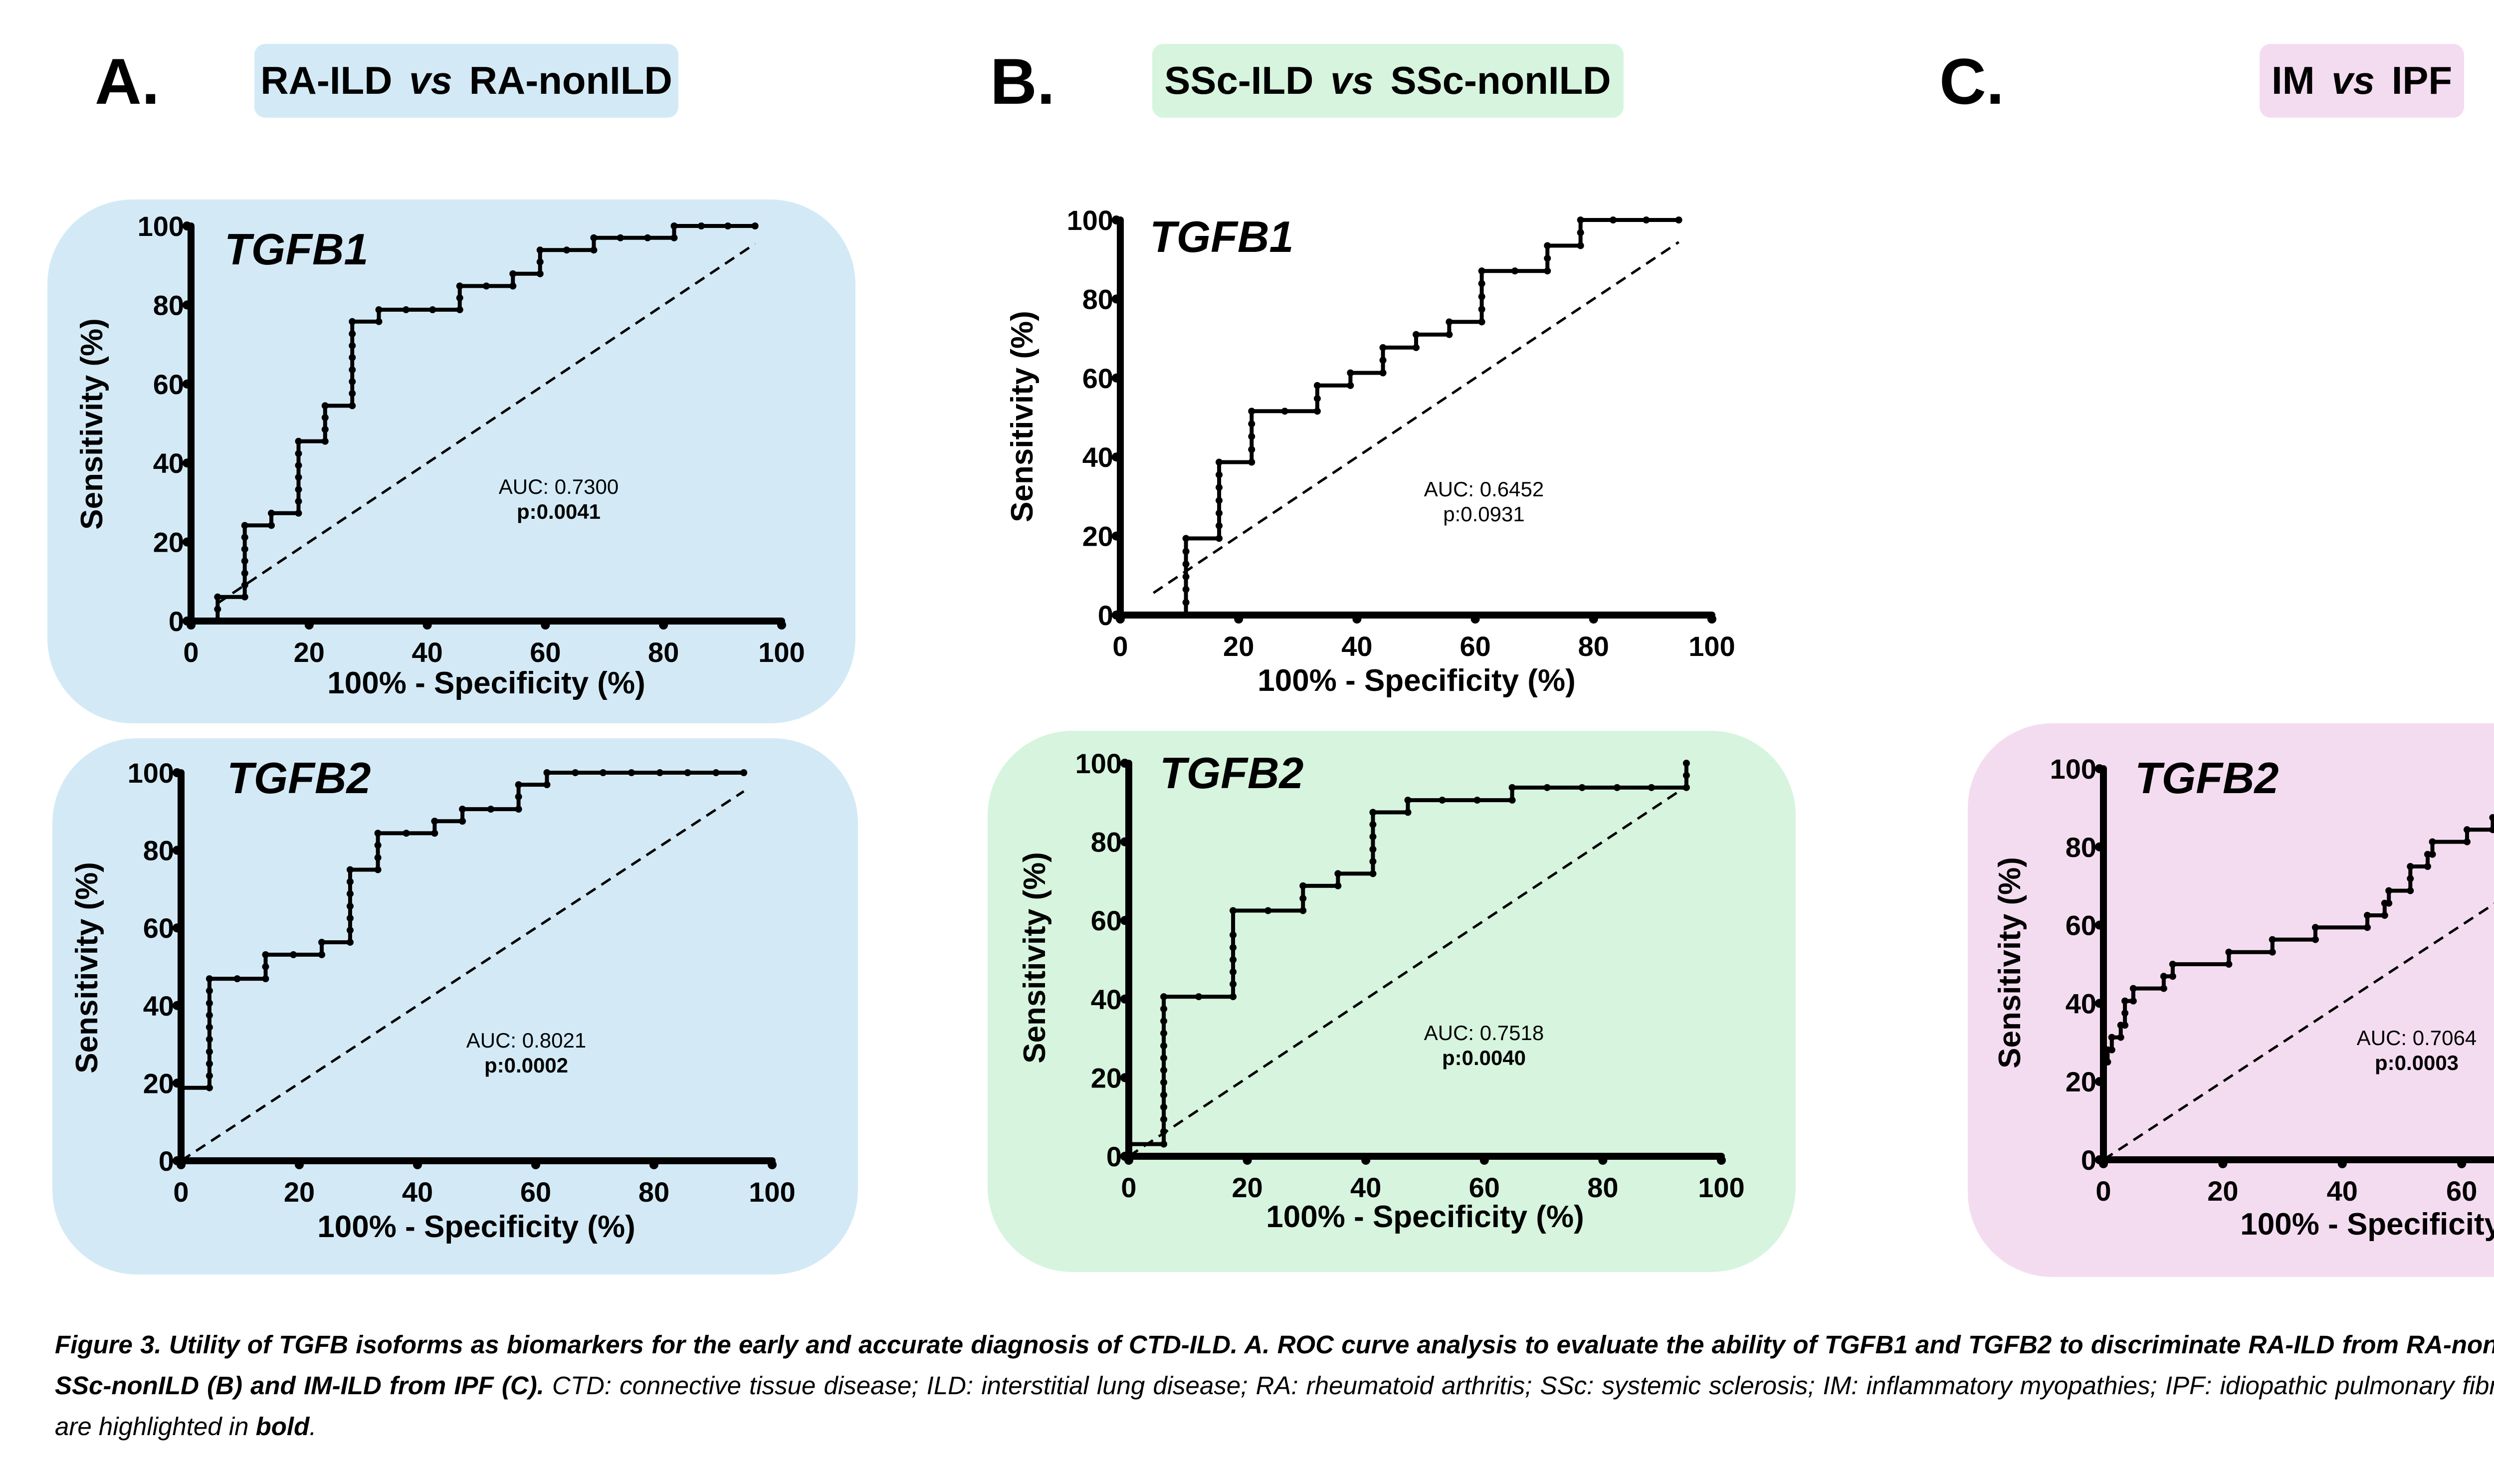  Describe the element at coordinates (570, 80) in the screenshot. I see `group-title-a-right: RA-nonILD` at that location.